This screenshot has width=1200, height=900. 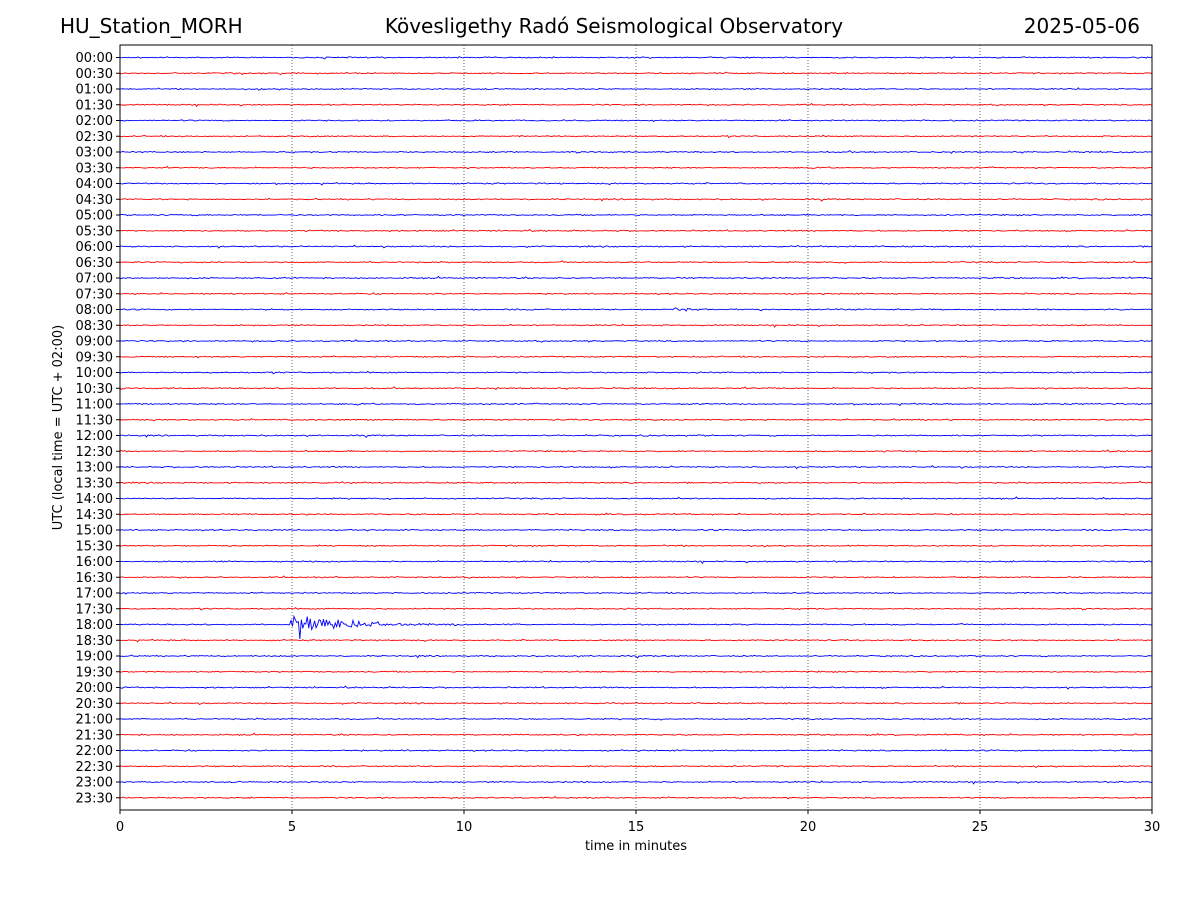 I want to click on y-tick-label: 00:30, so click(x=94, y=74).